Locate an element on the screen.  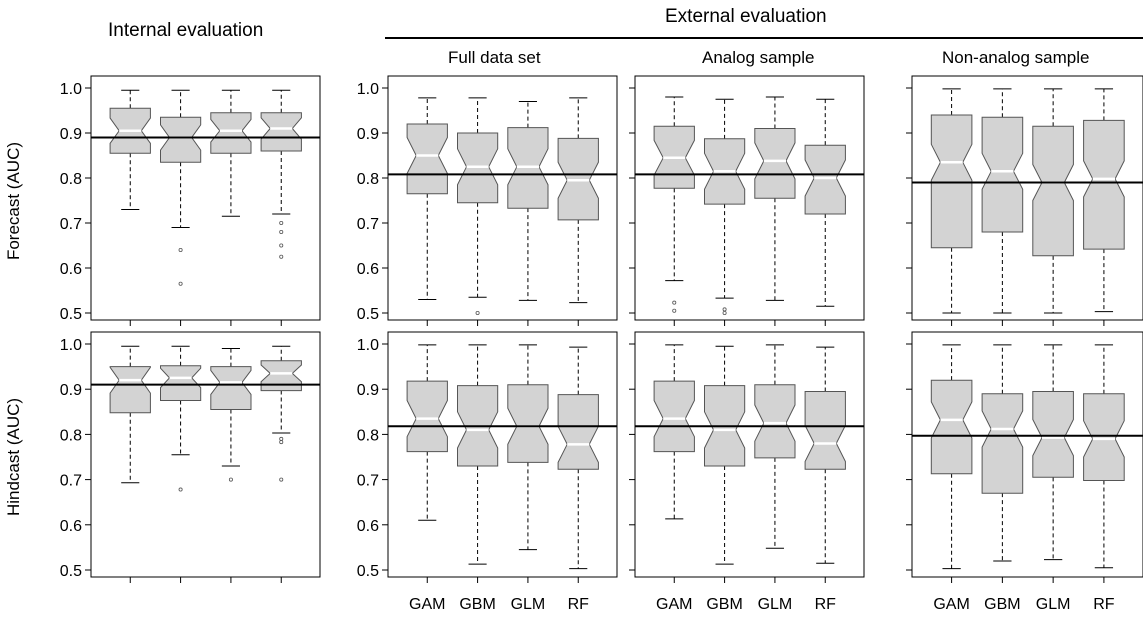
panel-hindcast-analog: GAM GBM GLM RF is located at coordinates (747, 472).